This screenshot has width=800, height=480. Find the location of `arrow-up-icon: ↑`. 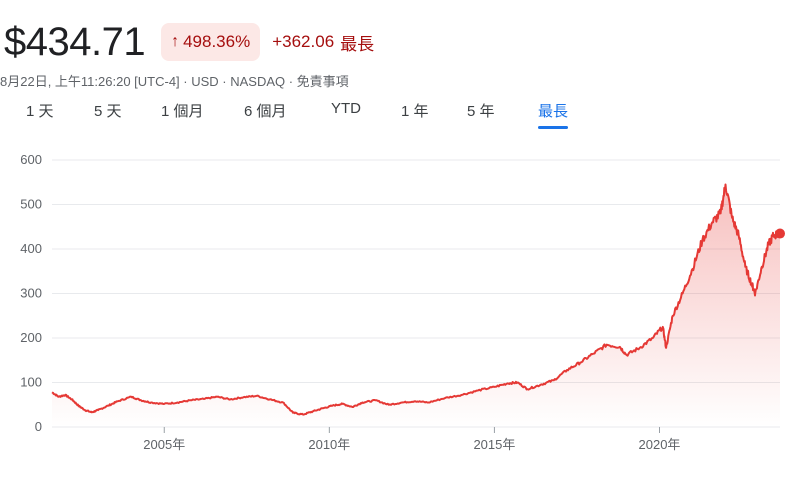

arrow-up-icon: ↑ is located at coordinates (175, 41).